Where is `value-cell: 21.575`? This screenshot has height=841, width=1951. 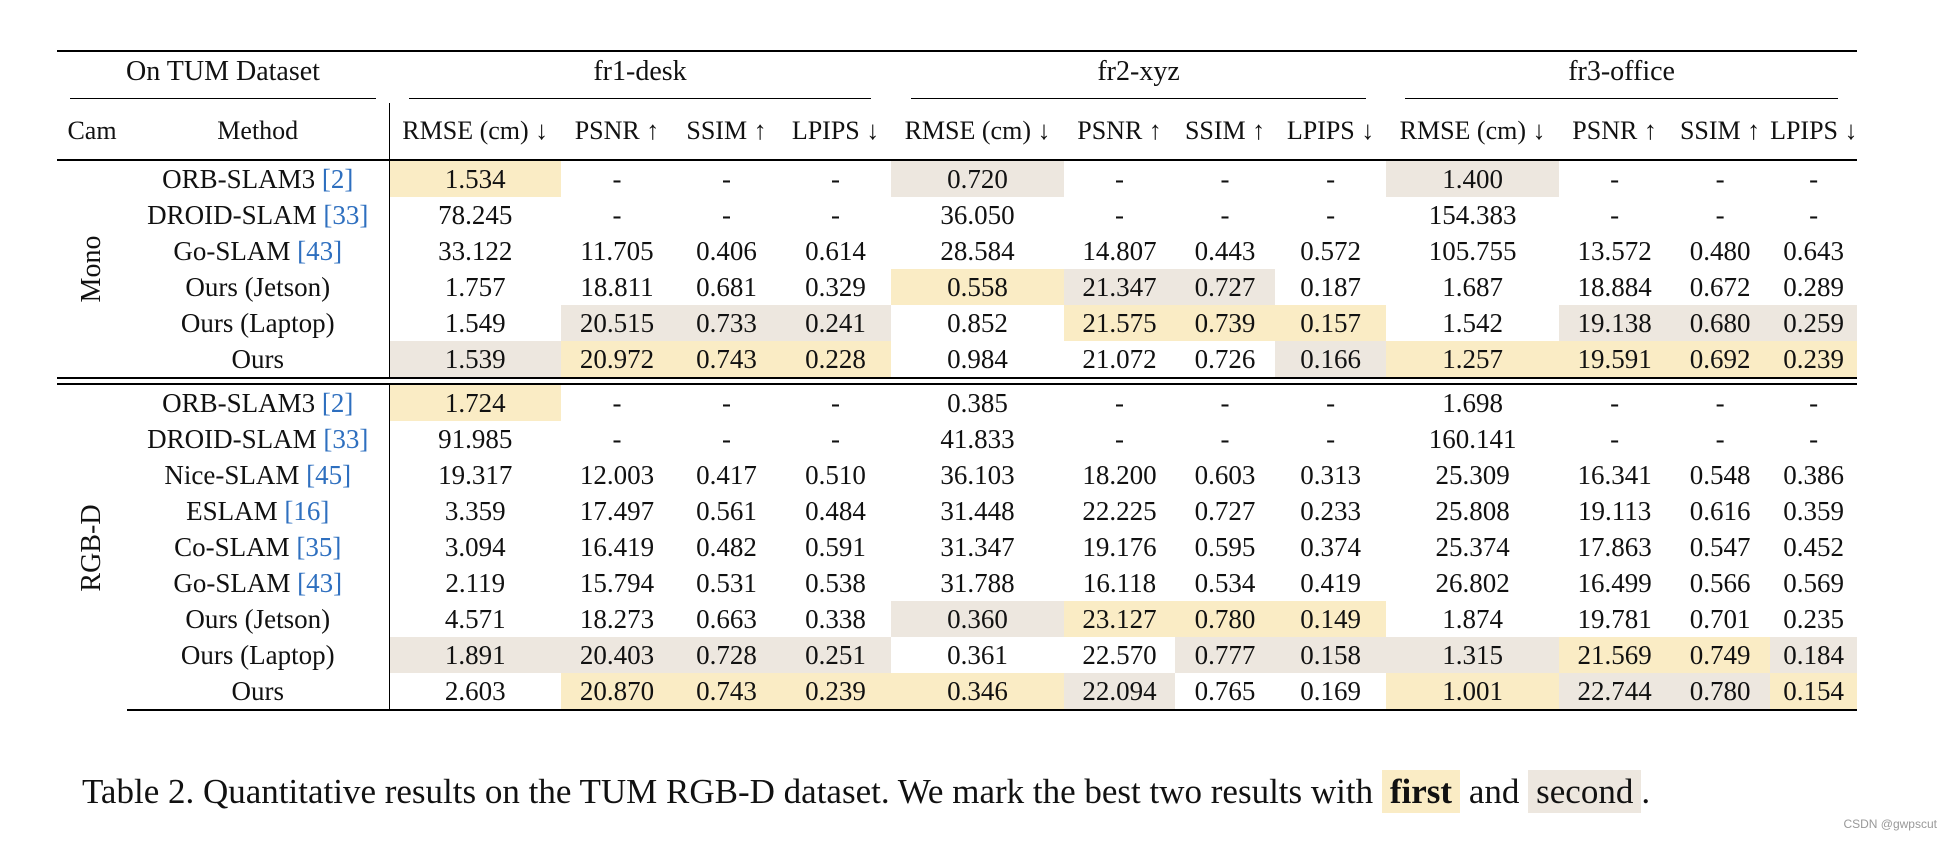
value-cell: 21.575 is located at coordinates (1120, 323).